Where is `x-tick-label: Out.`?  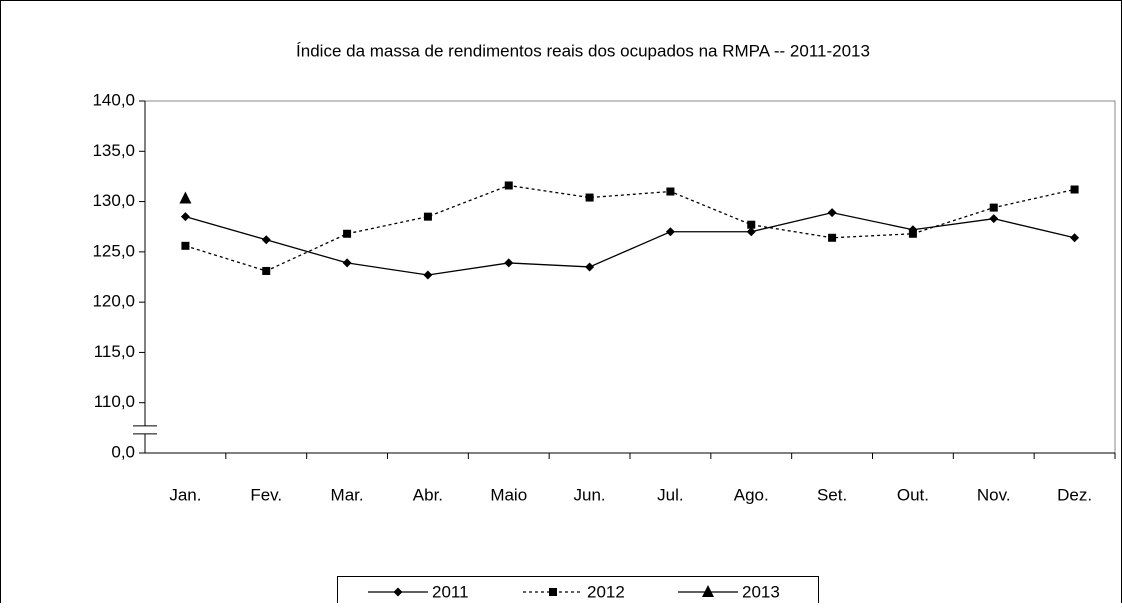 x-tick-label: Out. is located at coordinates (913, 494).